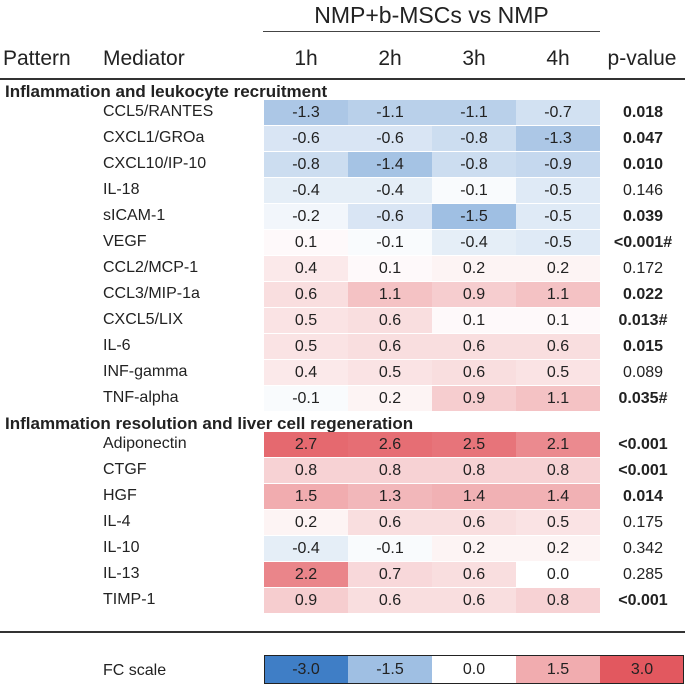 The width and height of the screenshot is (685, 687). Describe the element at coordinates (166, 91) in the screenshot. I see `section-title: Inflammation and leukocyte recruitment` at that location.